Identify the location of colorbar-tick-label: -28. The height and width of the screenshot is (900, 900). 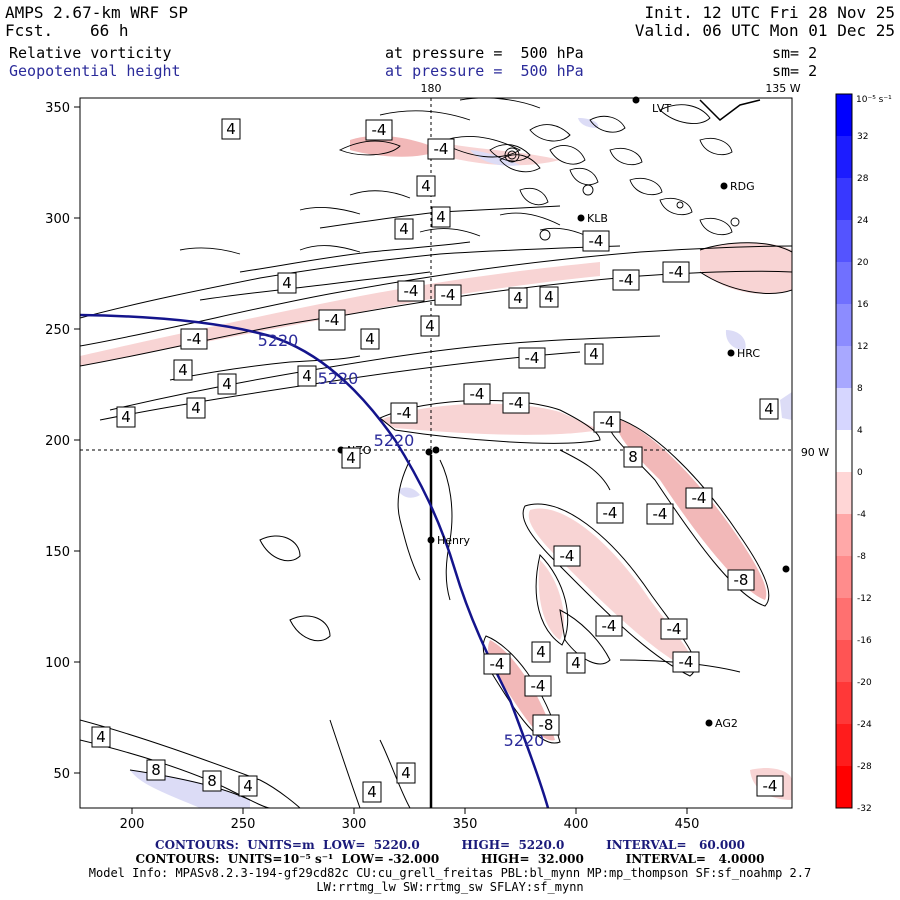
(864, 767).